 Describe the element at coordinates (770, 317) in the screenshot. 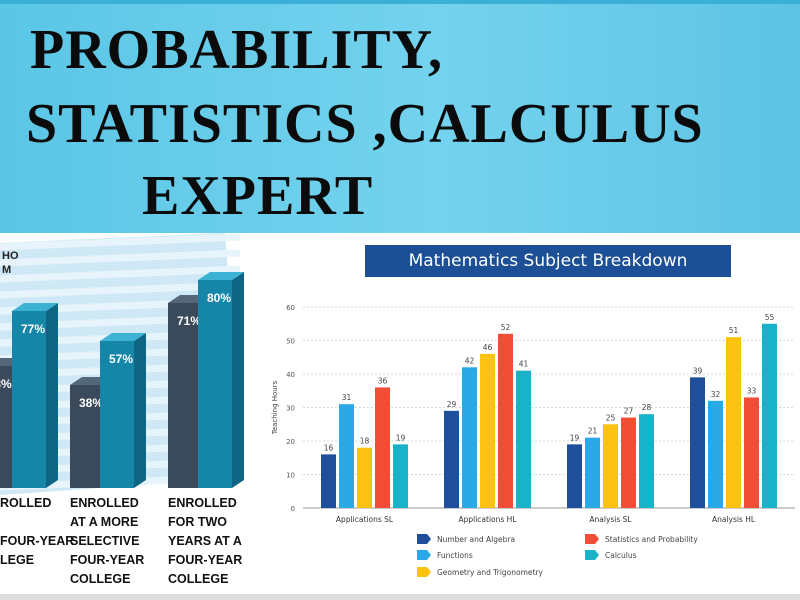

I see `data-label: 55` at that location.